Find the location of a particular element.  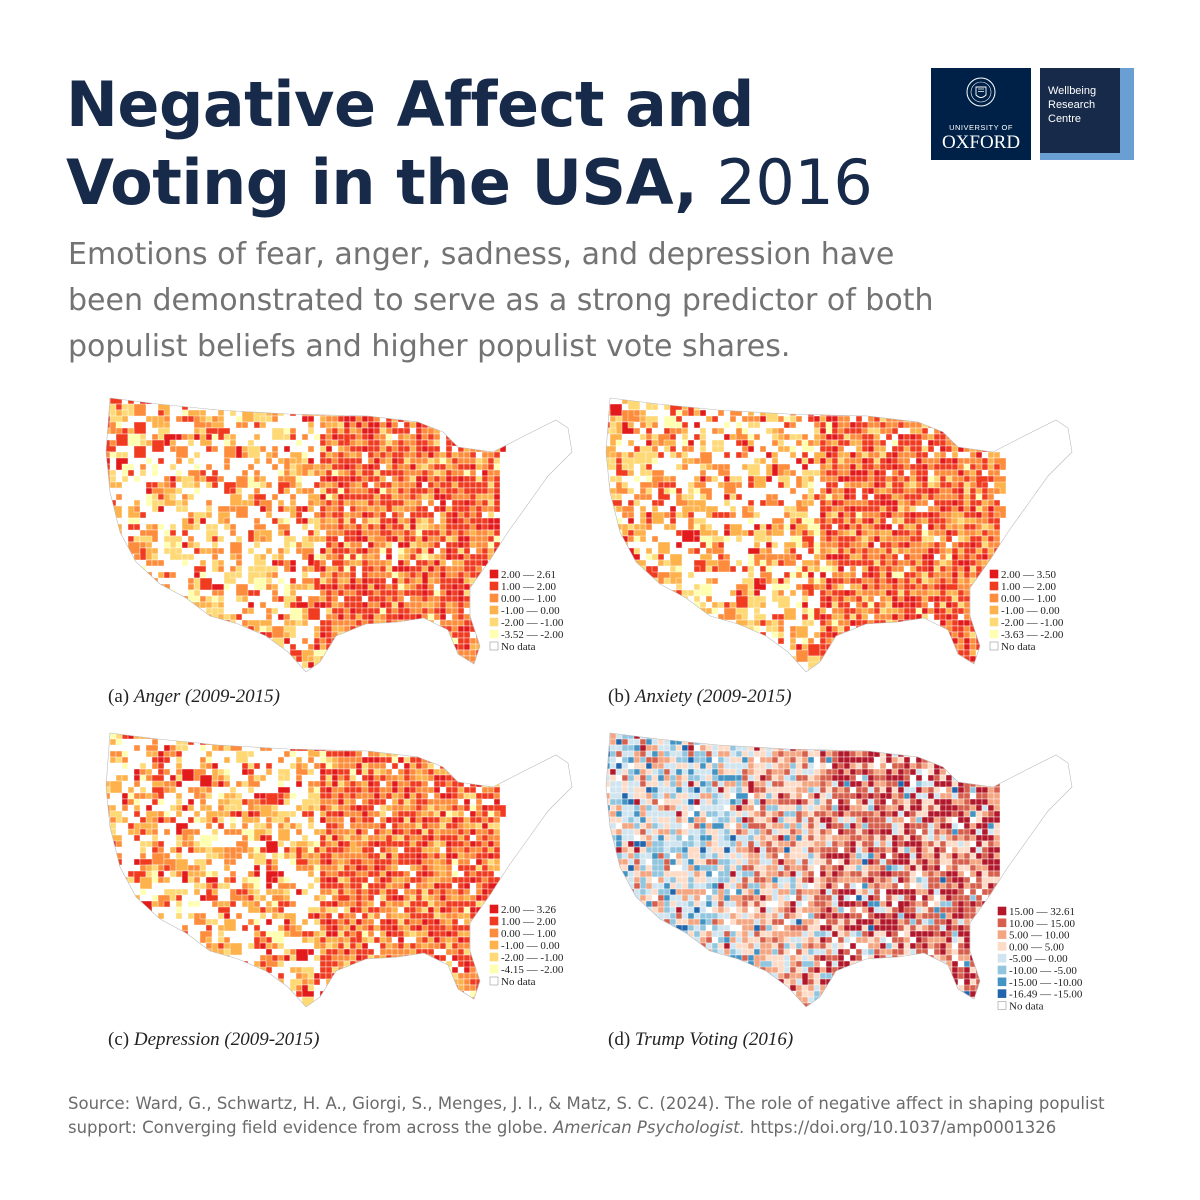

legend-label: 0.00 — 5.00 is located at coordinates (1037, 947).